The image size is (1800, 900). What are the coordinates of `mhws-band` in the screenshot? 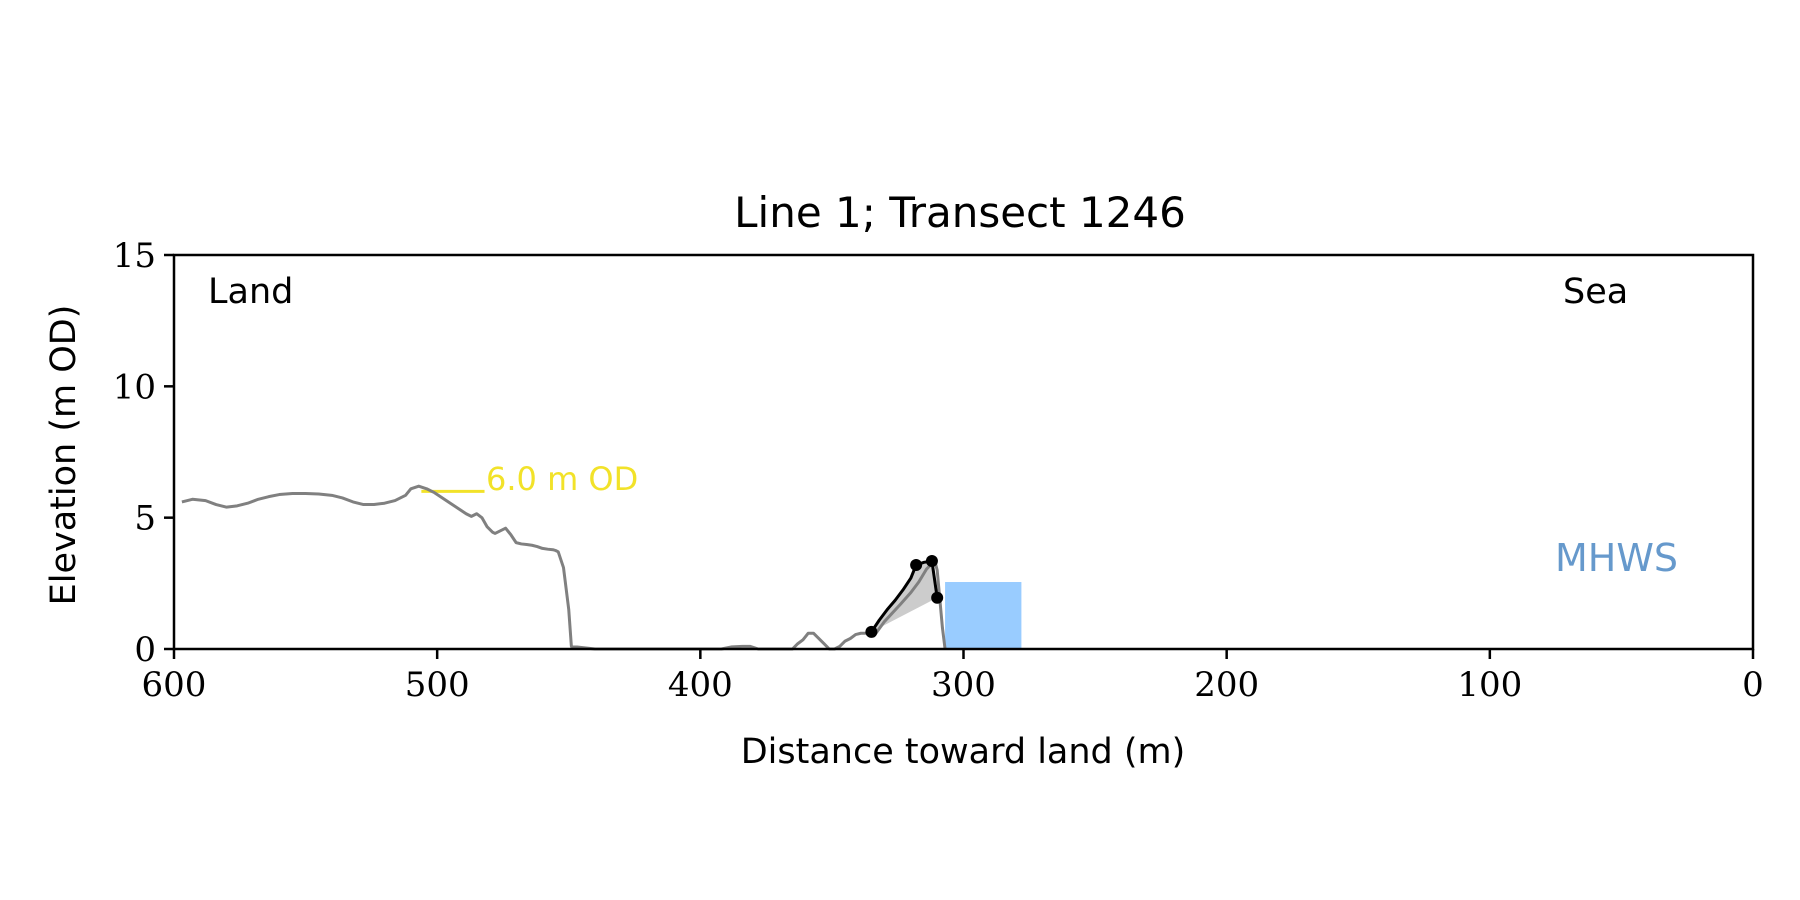 It's located at (983, 615).